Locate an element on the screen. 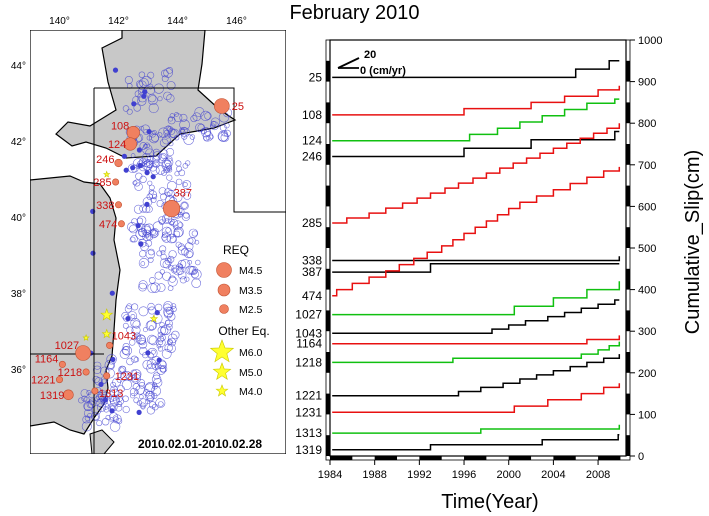  series-name-474: 474 is located at coordinates (312, 296).